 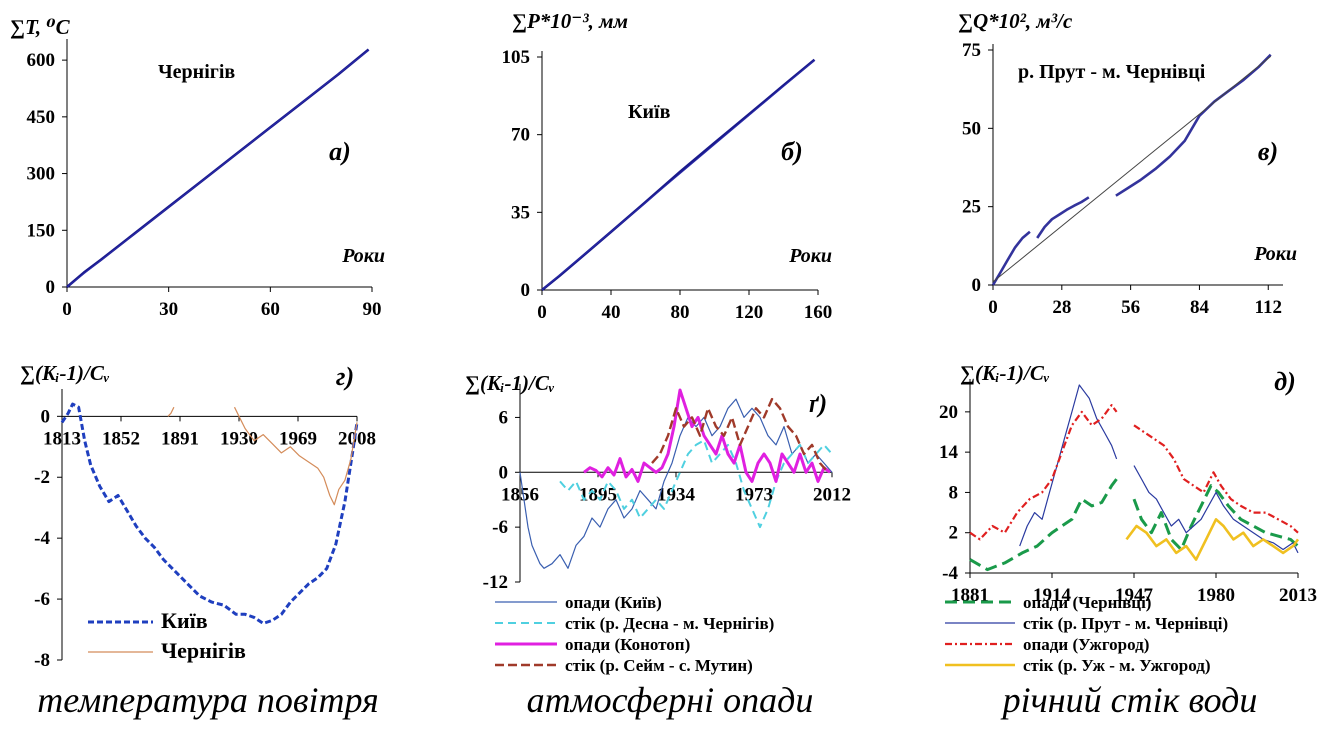 What do you see at coordinates (41, 60) in the screenshot?
I see `y-tick-label: 600` at bounding box center [41, 60].